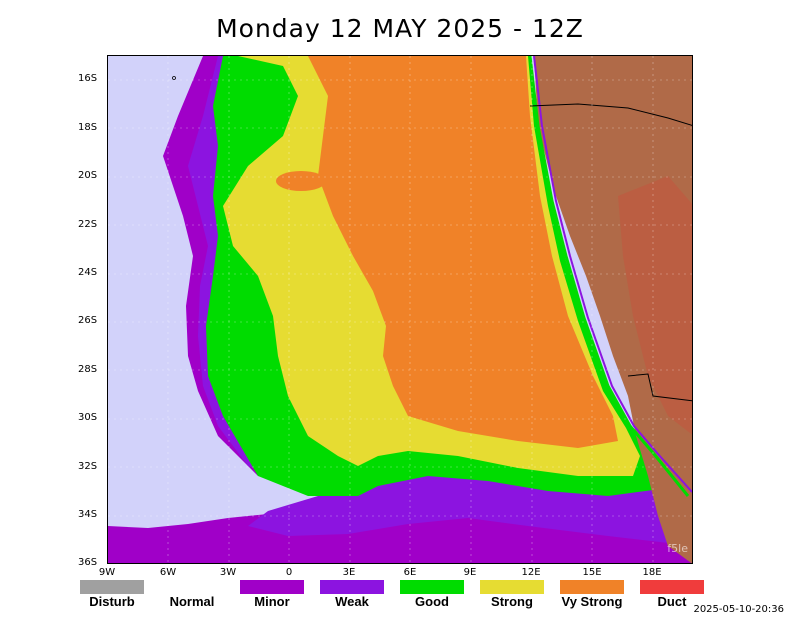 The height and width of the screenshot is (618, 800). I want to click on legend-swatch-vy-strong, so click(592, 587).